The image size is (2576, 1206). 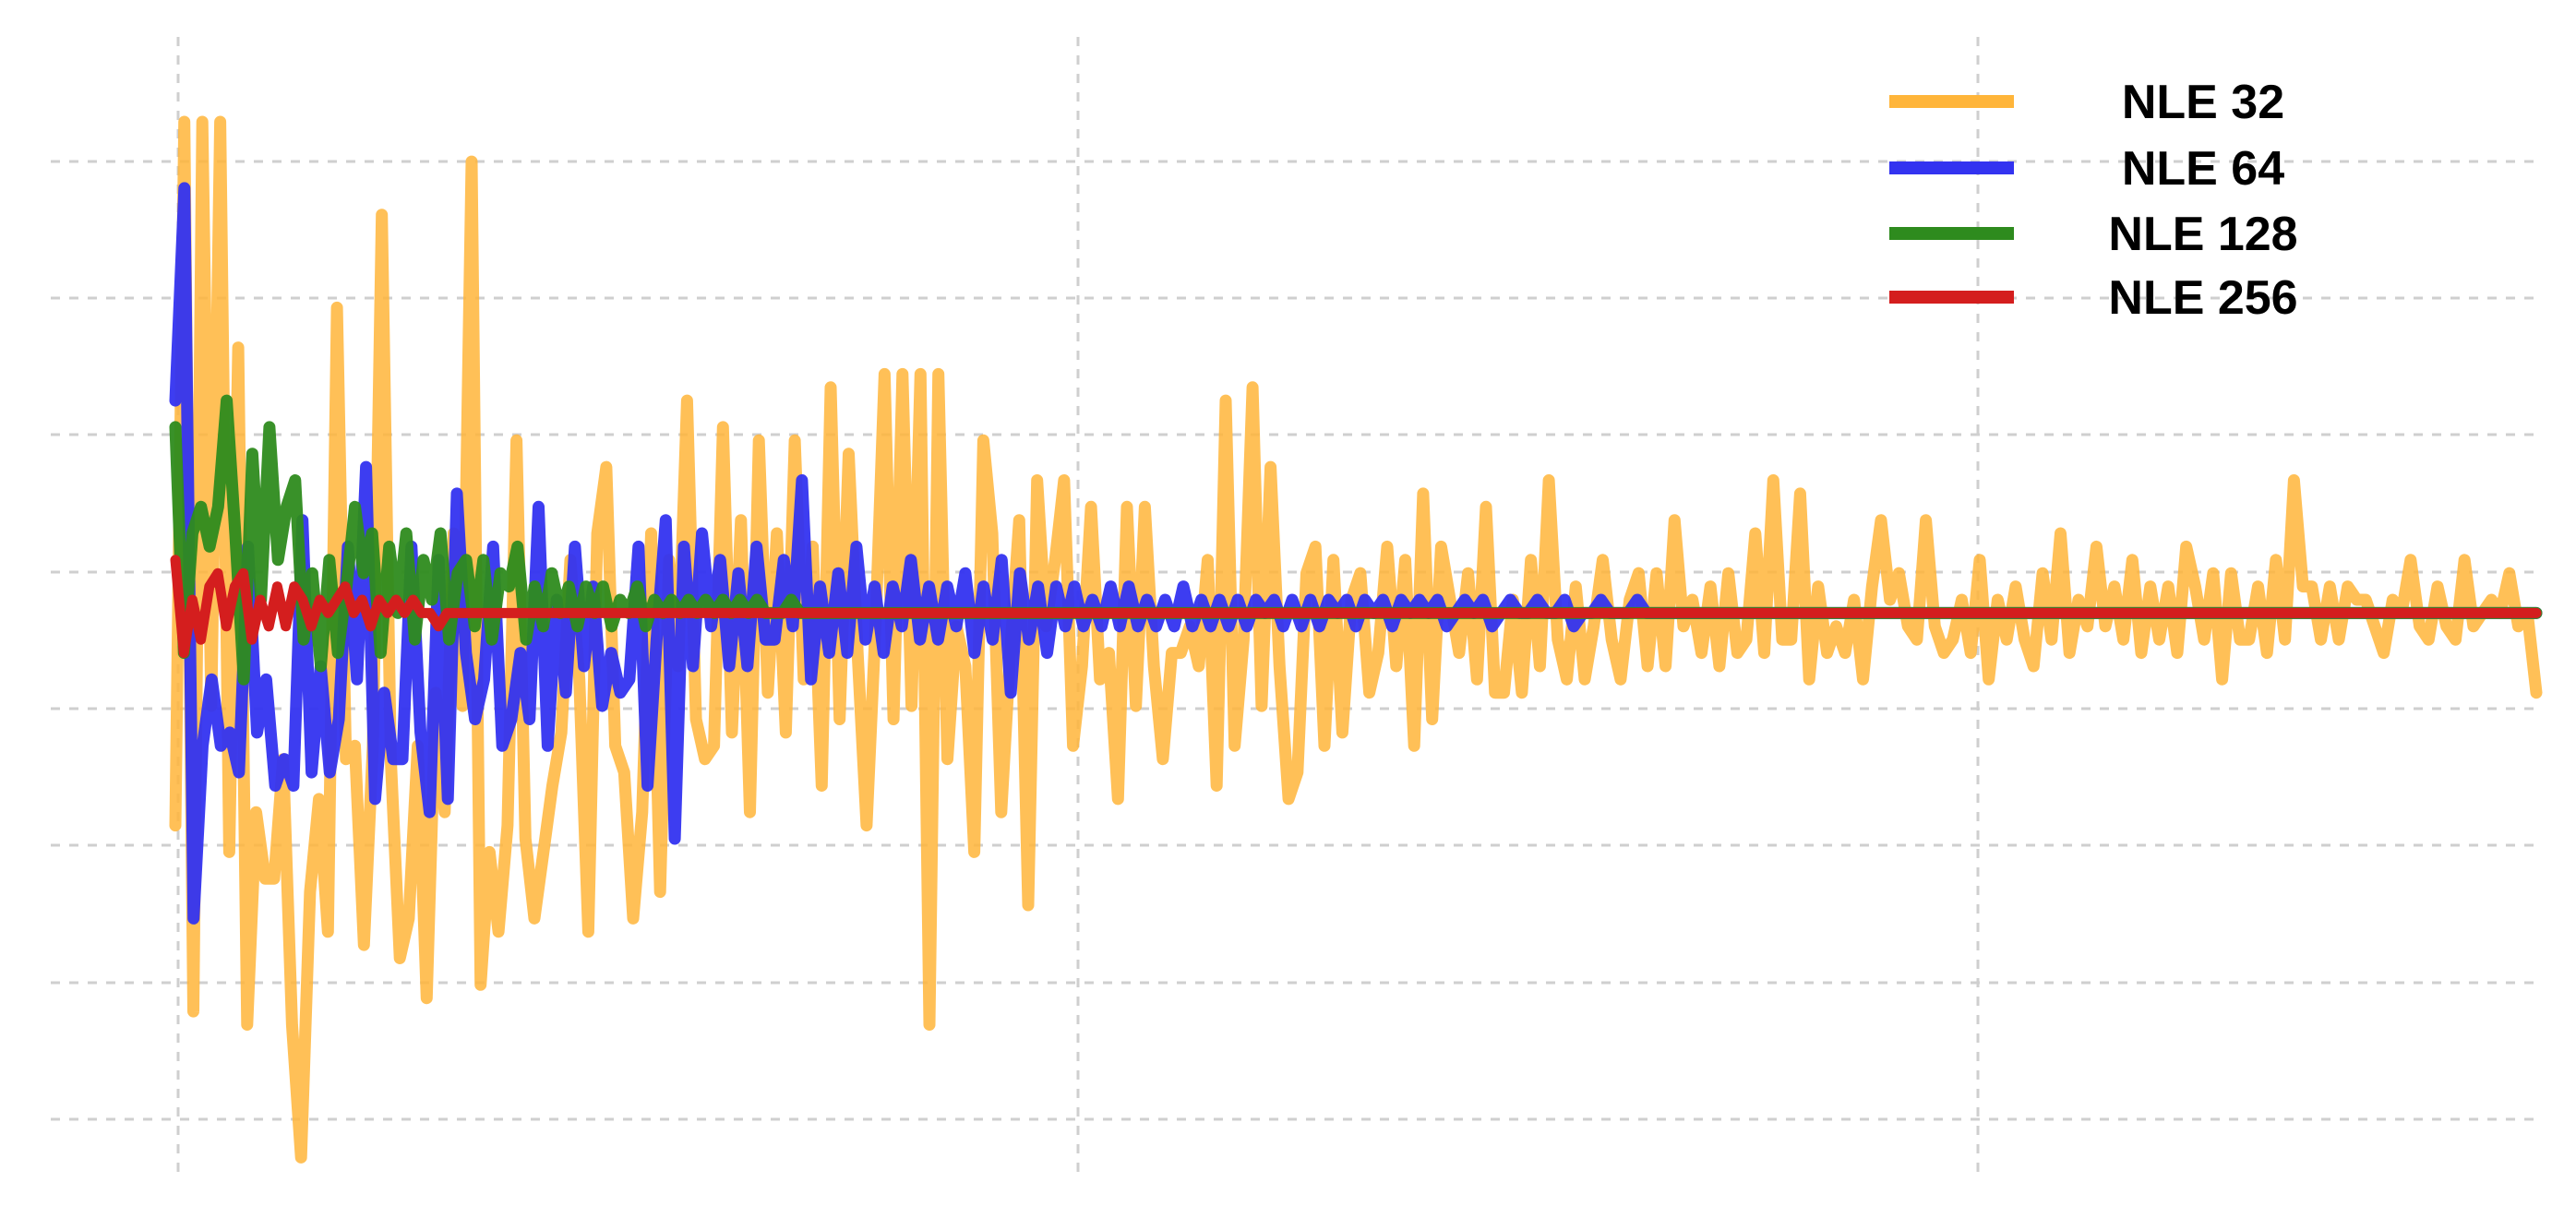 What do you see at coordinates (2202, 298) in the screenshot?
I see `legend-label: NLE 256` at bounding box center [2202, 298].